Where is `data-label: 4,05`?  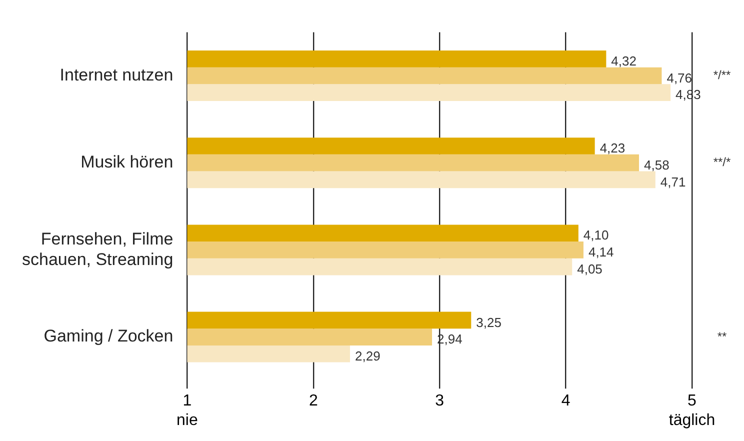 data-label: 4,05 is located at coordinates (589, 268).